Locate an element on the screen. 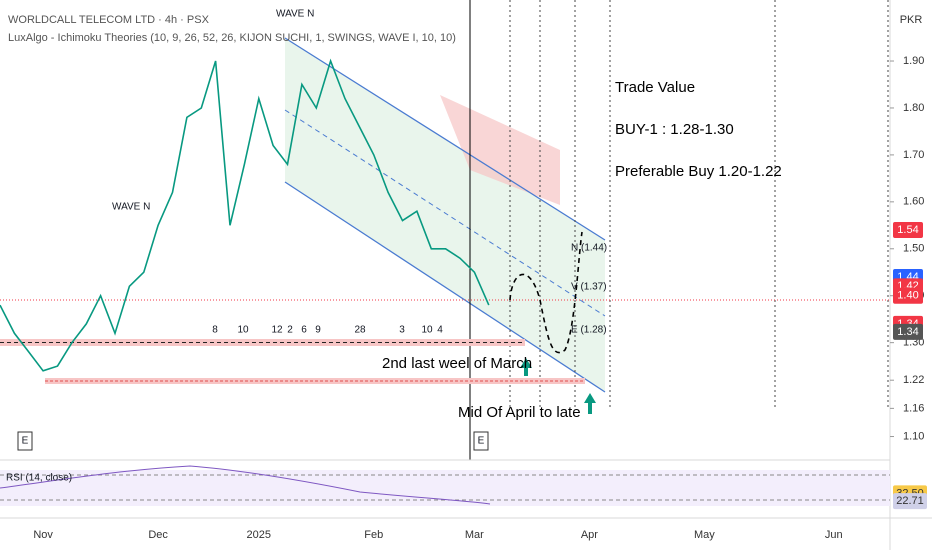 The width and height of the screenshot is (932, 550). count-label: 3 is located at coordinates (402, 330).